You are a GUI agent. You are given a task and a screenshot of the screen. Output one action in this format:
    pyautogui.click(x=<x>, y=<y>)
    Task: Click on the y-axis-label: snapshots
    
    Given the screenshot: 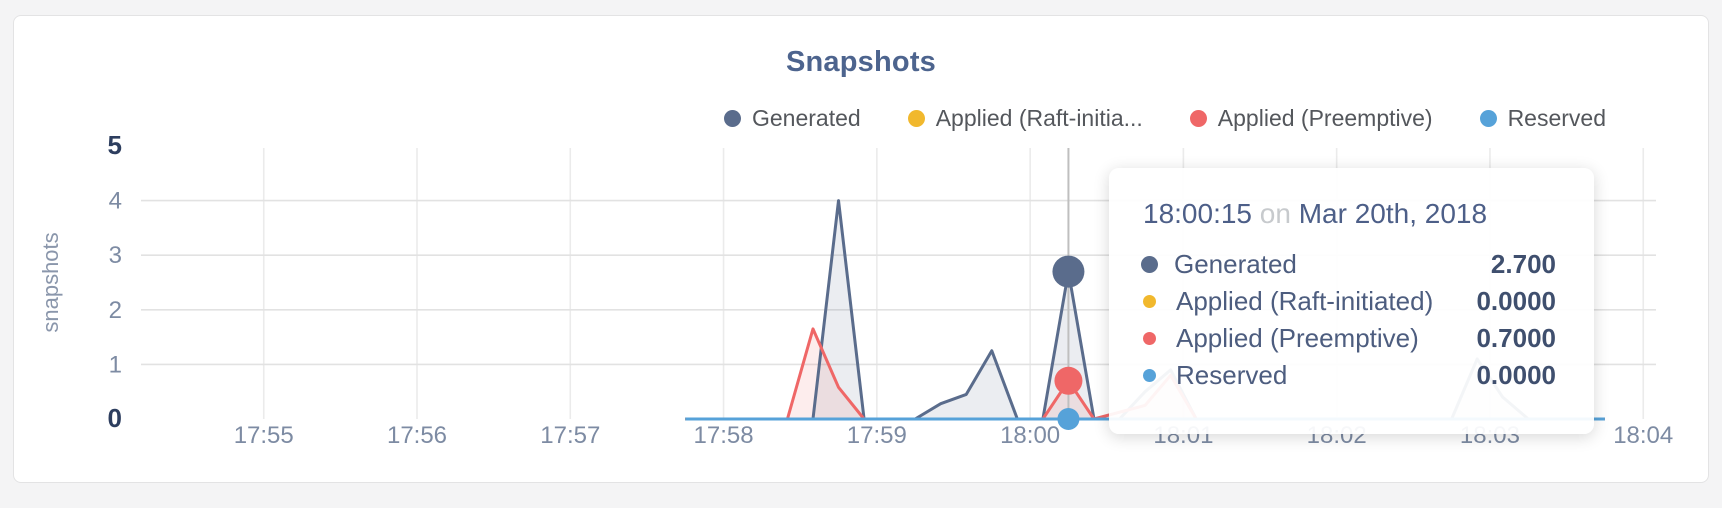 What is the action you would take?
    pyautogui.click(x=50, y=282)
    